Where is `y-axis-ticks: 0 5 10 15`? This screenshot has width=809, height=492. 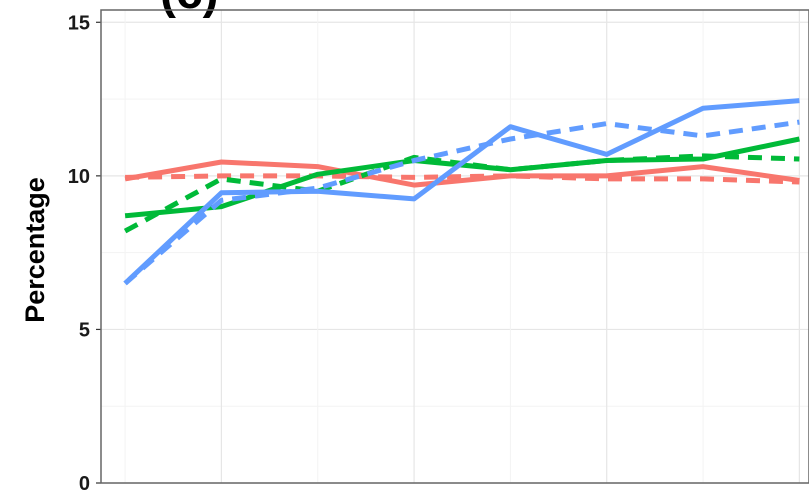 y-axis-ticks: 0 5 10 15 is located at coordinates (84, 252).